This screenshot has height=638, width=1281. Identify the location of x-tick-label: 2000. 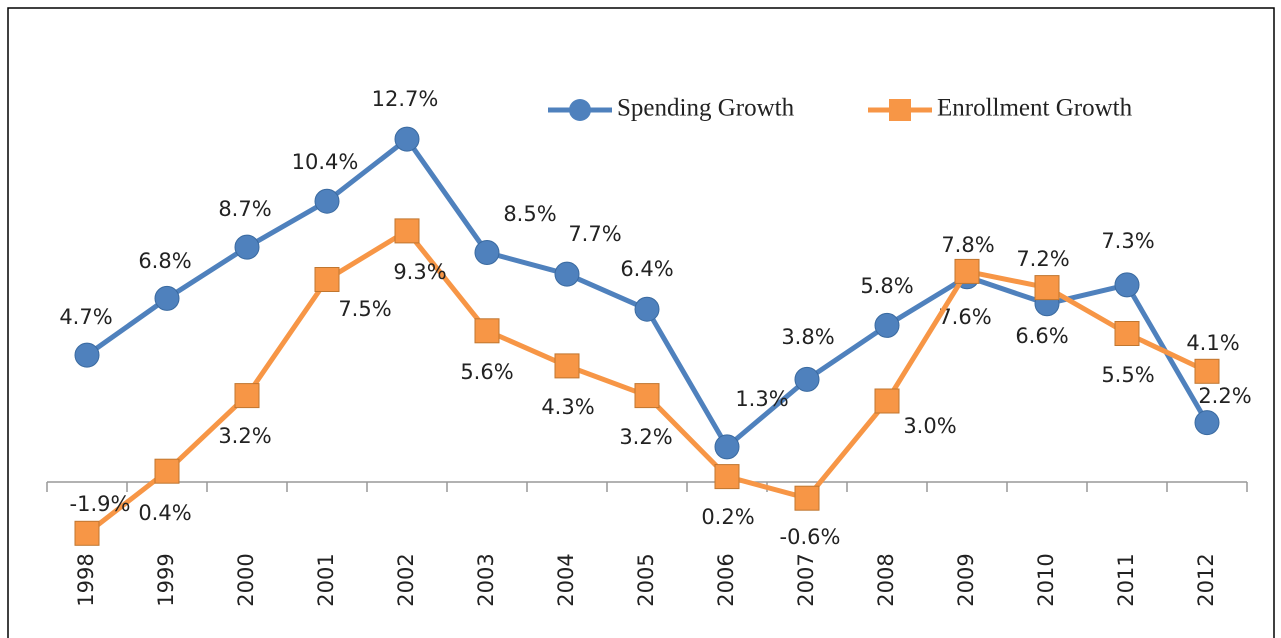
(246, 579).